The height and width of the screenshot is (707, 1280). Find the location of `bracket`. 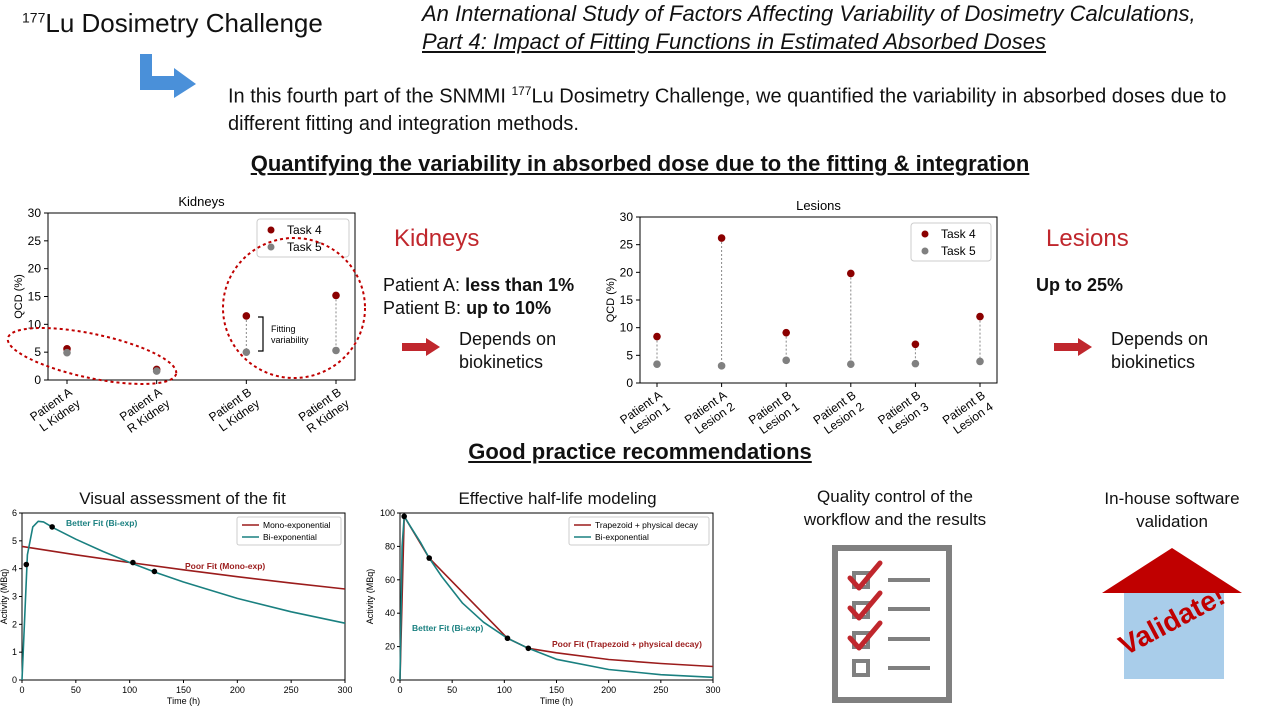

bracket is located at coordinates (261, 334).